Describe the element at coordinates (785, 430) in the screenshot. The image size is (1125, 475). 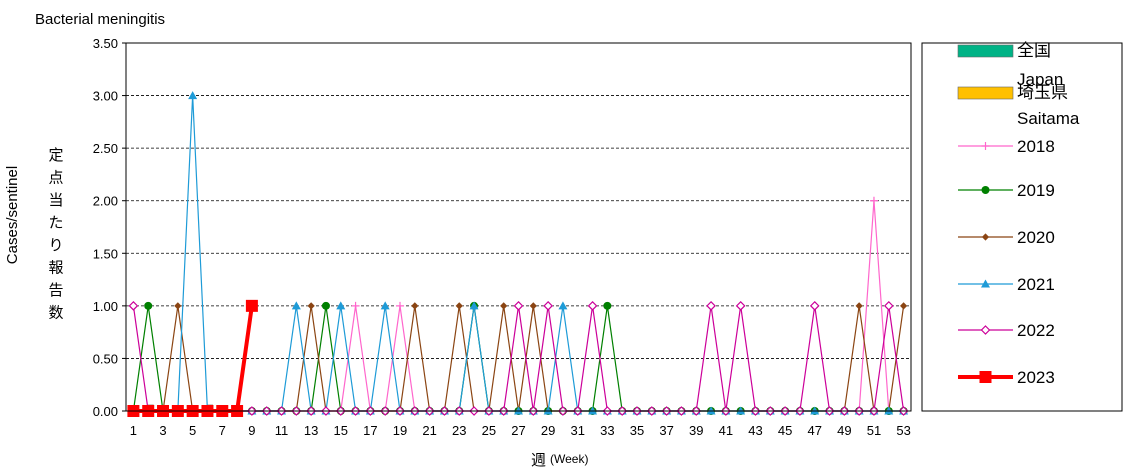
I see `x-tick-label: 45` at that location.